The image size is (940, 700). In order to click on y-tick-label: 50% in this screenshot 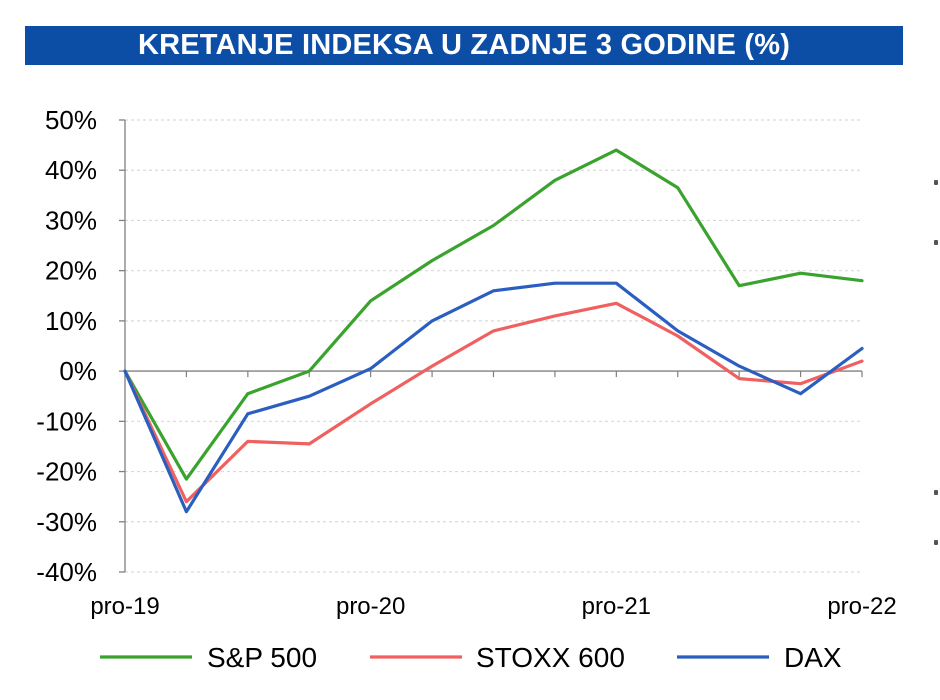, I will do `click(71, 120)`.